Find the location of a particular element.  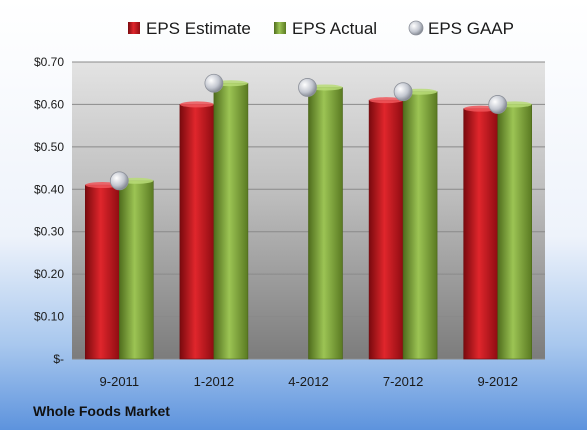

legend-swatch-eps-estimate is located at coordinates (134, 28).